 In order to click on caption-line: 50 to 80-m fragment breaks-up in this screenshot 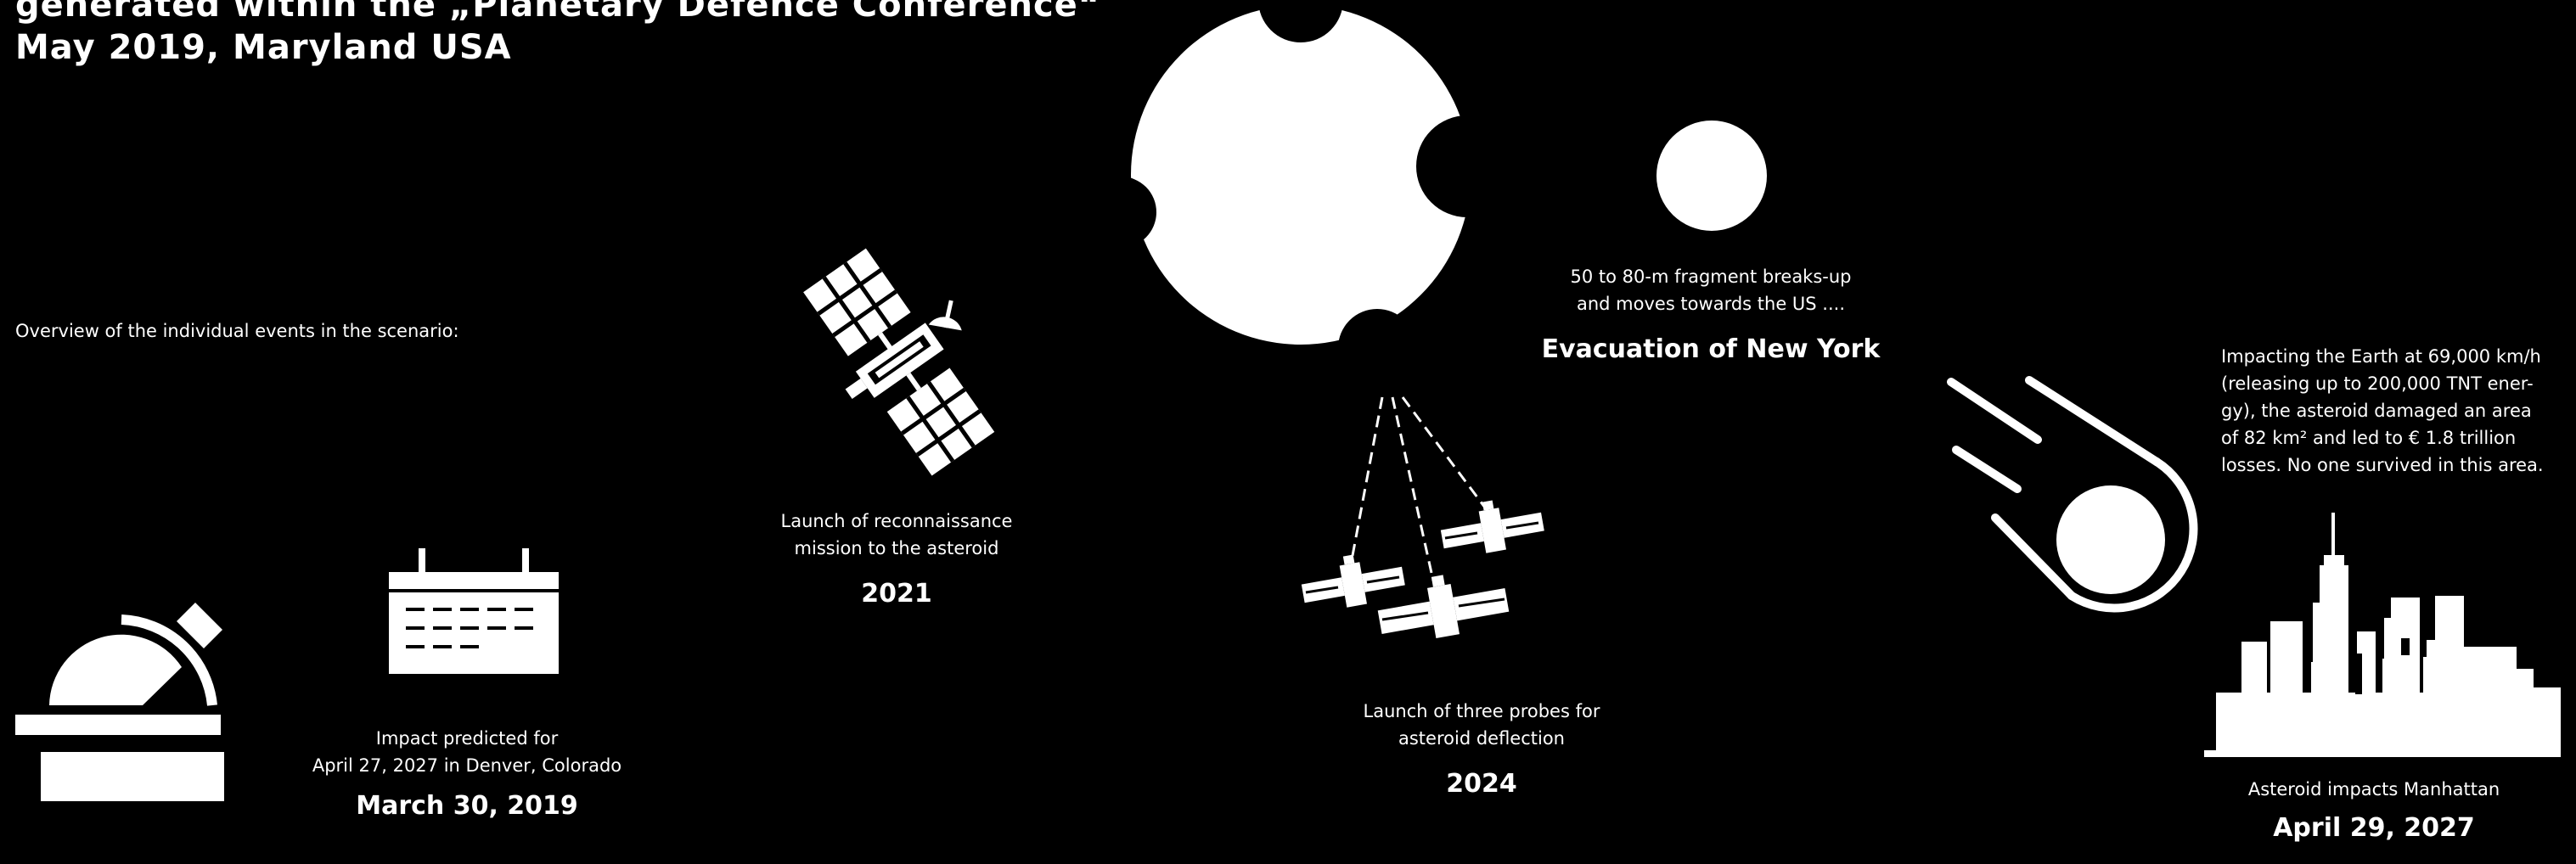, I will do `click(1711, 276)`.